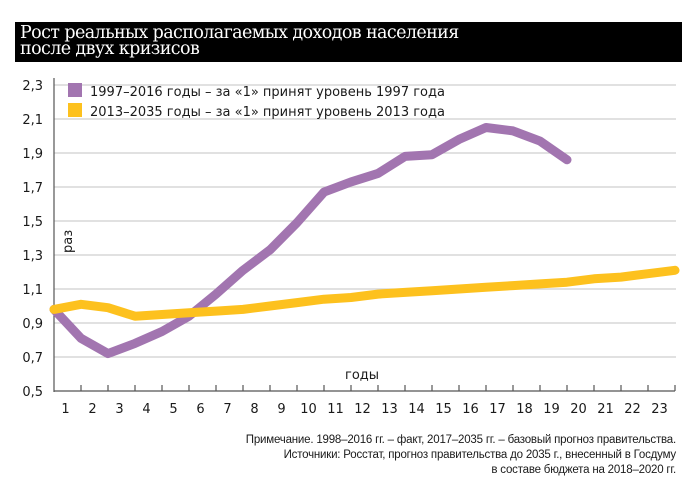 The height and width of the screenshot is (497, 690). I want to click on chart-title-line-2: после двух кризисов, so click(110, 49).